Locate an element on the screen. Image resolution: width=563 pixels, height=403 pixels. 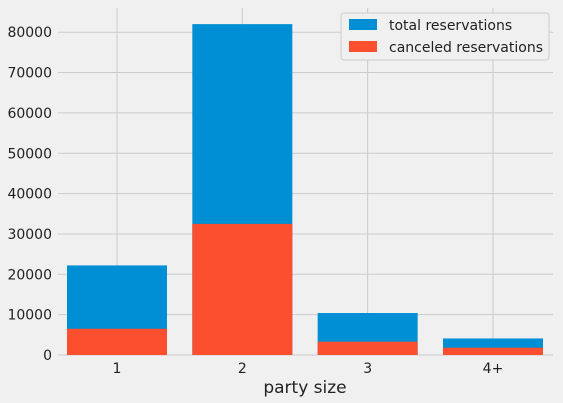
legend-swatch-canceled is located at coordinates (363, 46).